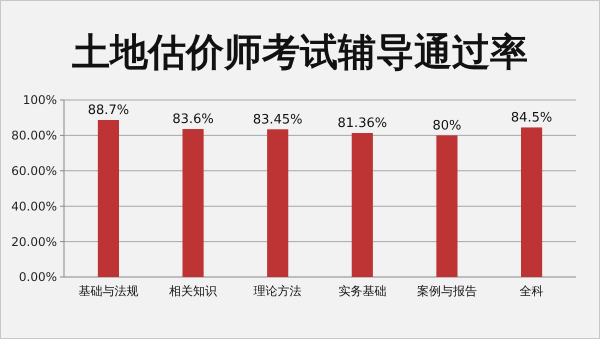  Describe the element at coordinates (363, 123) in the screenshot. I see `data-label: 81.36%` at that location.